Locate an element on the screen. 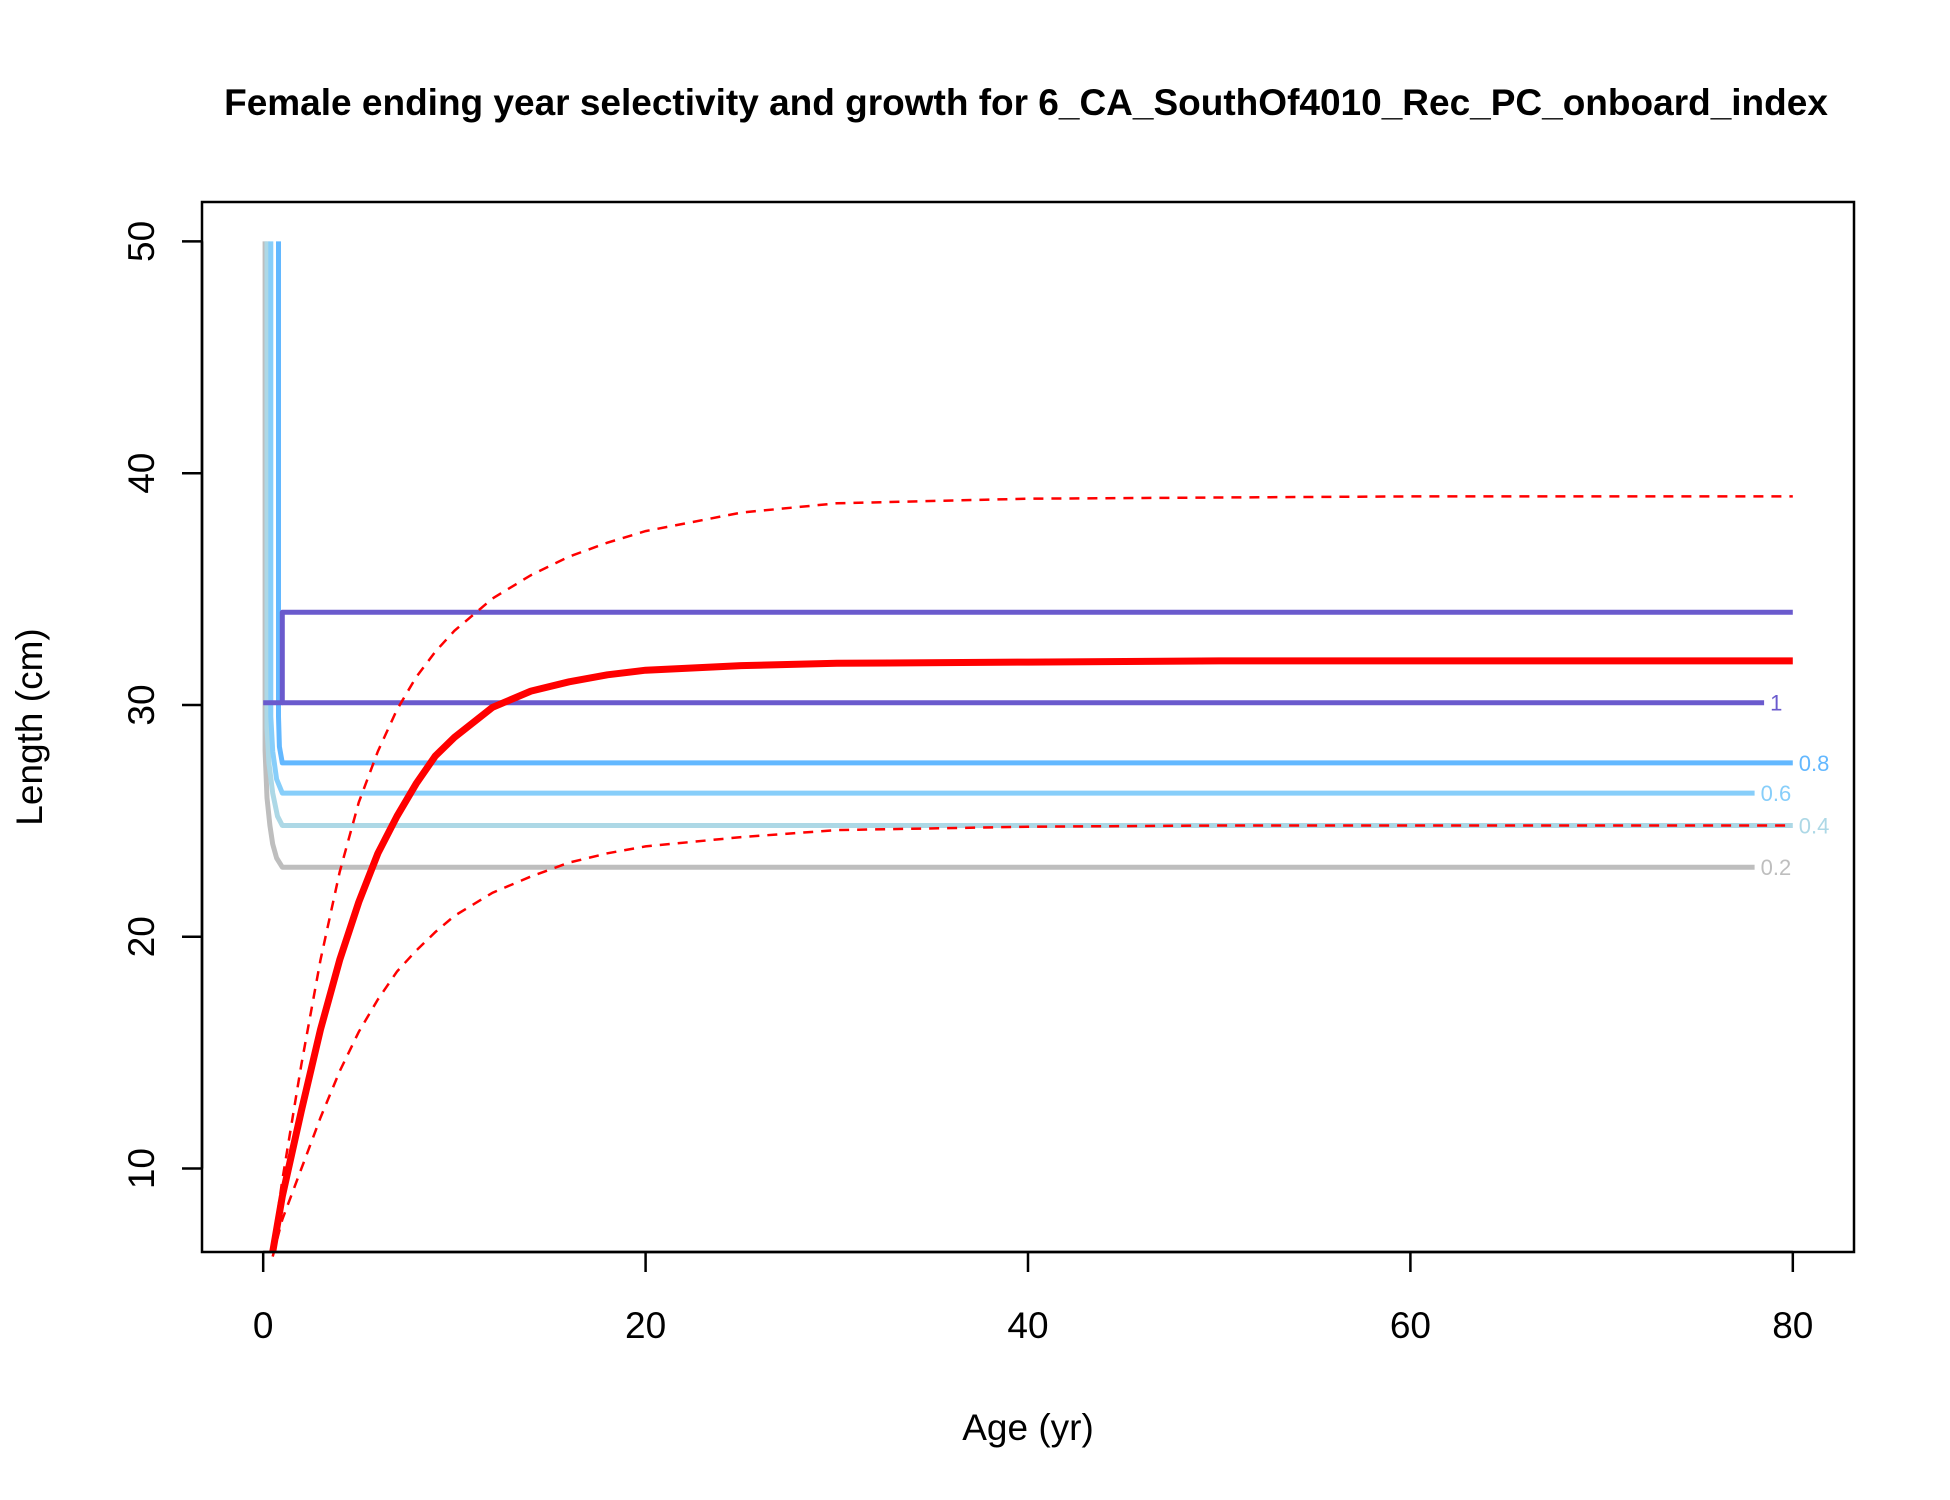 Image resolution: width=1950 pixels, height=1500 pixels. x-tick-label: 80 is located at coordinates (1792, 1325).